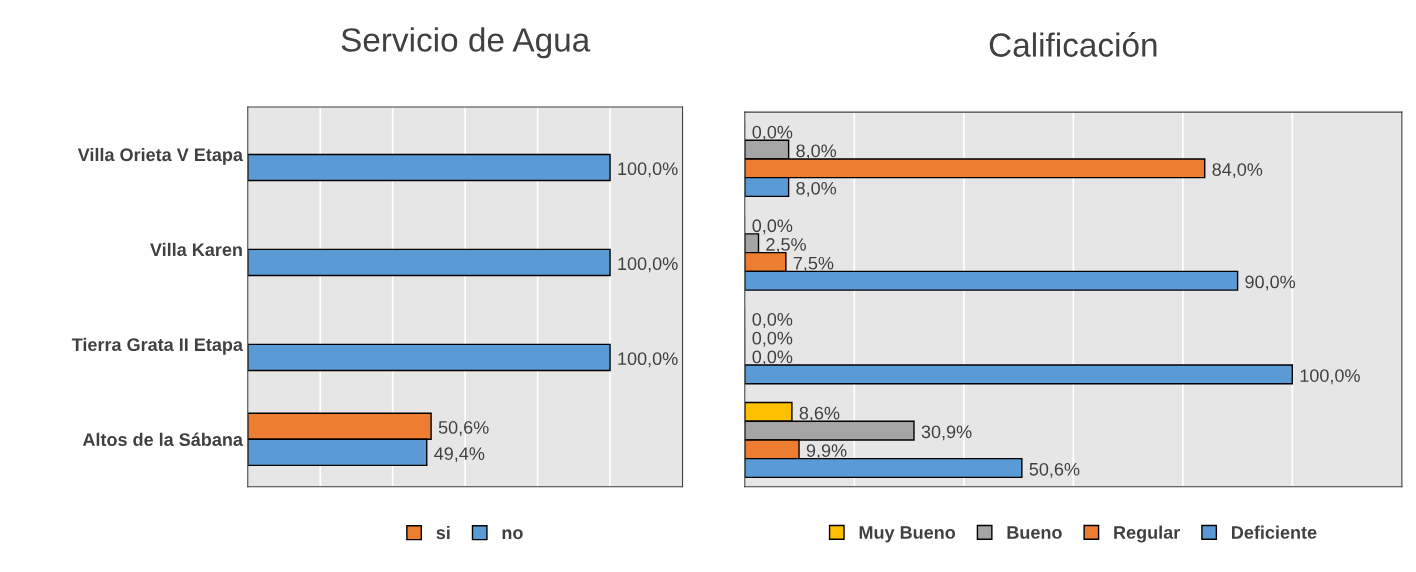 The image size is (1416, 572). What do you see at coordinates (512, 534) in the screenshot?
I see `legend-label: no` at bounding box center [512, 534].